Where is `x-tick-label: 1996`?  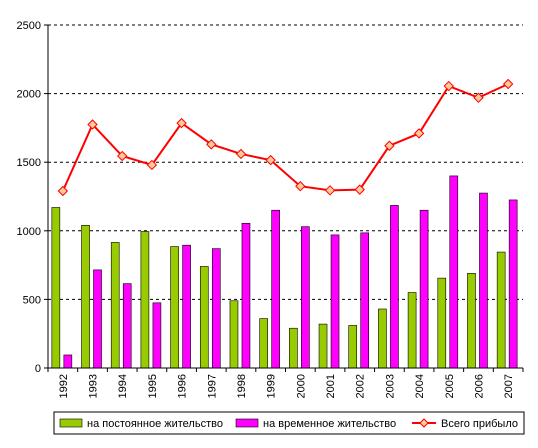
x-tick-label: 1996 is located at coordinates (183, 386).